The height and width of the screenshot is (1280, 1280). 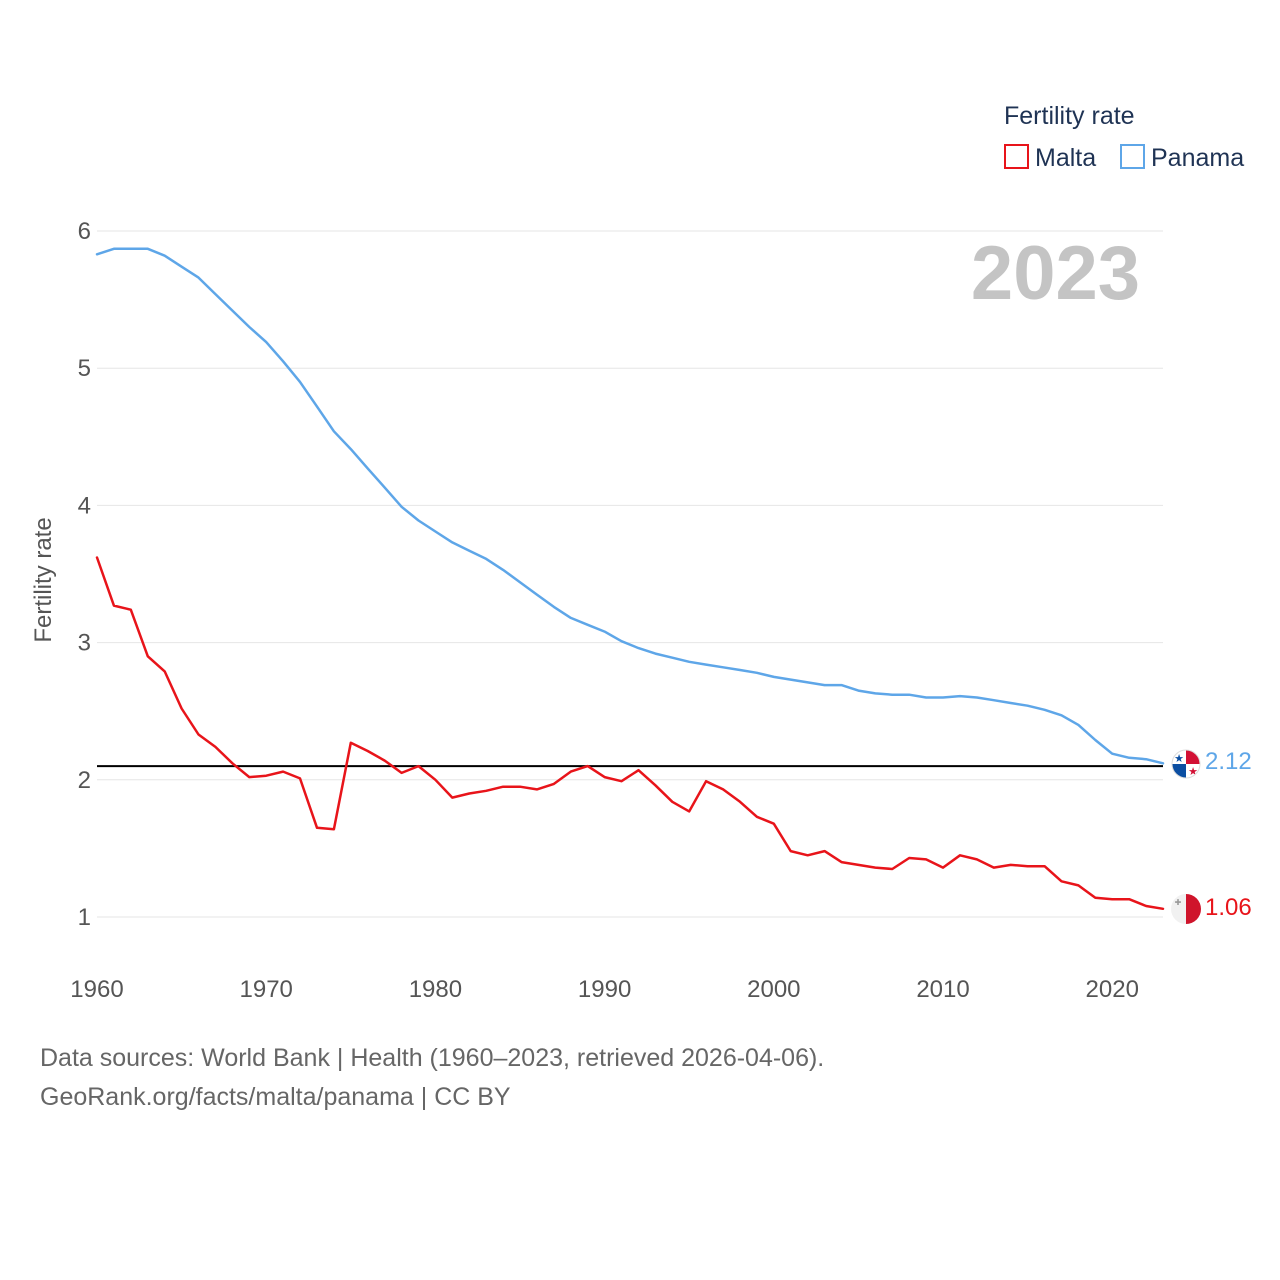 What do you see at coordinates (275, 1097) in the screenshot?
I see `footer-link: GeoRank.org/facts/malta/panama | CC BY` at bounding box center [275, 1097].